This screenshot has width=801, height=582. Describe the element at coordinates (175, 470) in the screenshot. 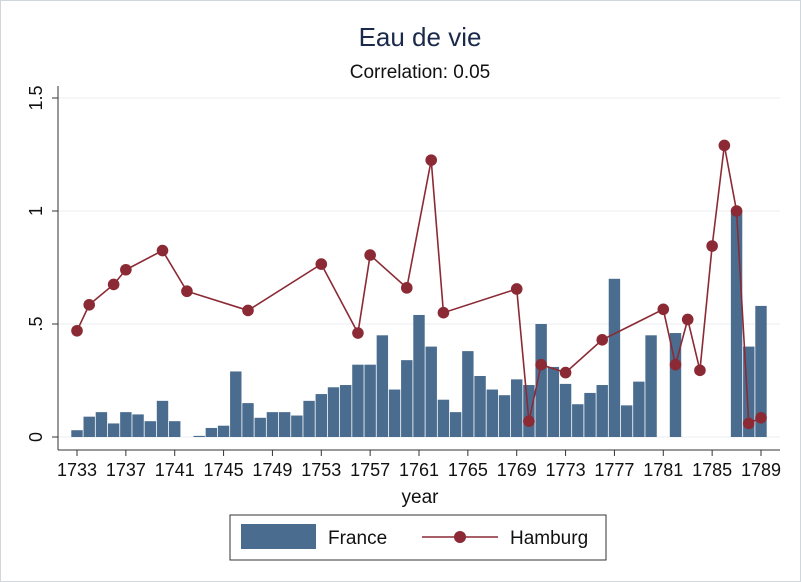

I see `x-tick-label: 1741` at that location.